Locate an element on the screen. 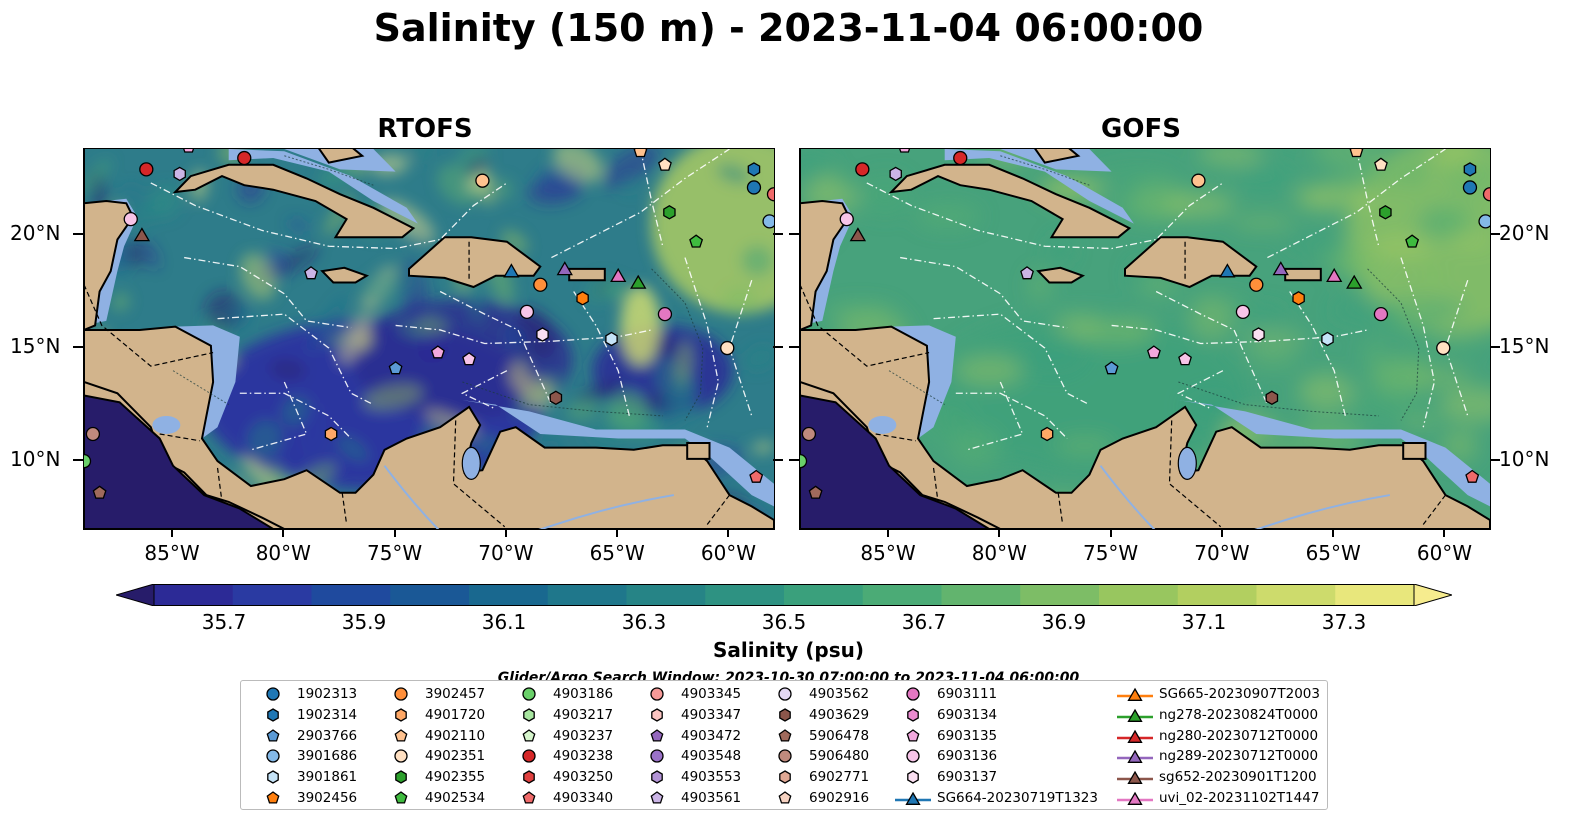 Image resolution: width=1577 pixels, height=827 pixels. legend-label: ng278-20230824T0000 is located at coordinates (1239, 714).